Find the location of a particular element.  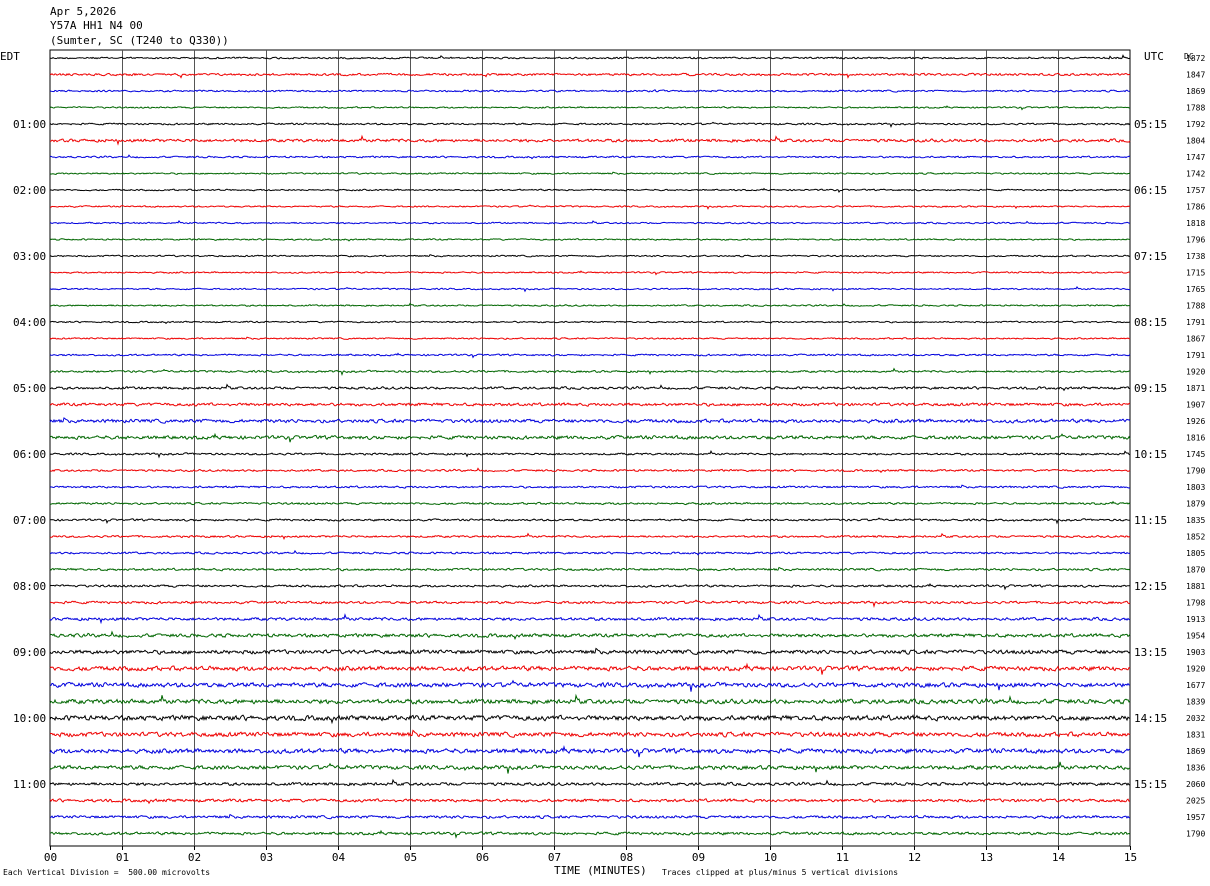

dc-offset-label: 1786 is located at coordinates (1195, 207).